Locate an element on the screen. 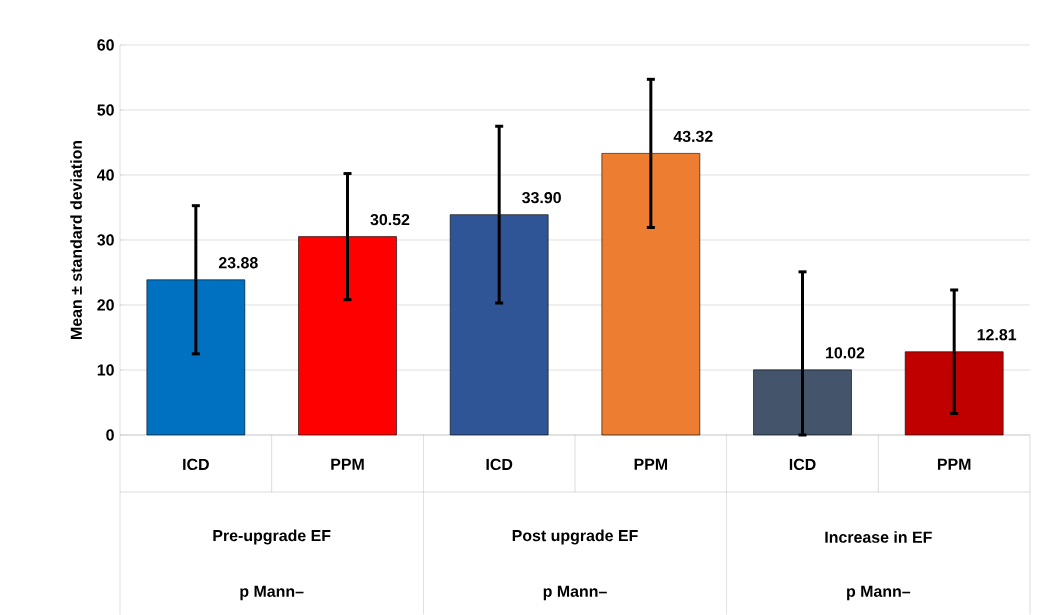  y-tick-label: 60 is located at coordinates (105, 45).